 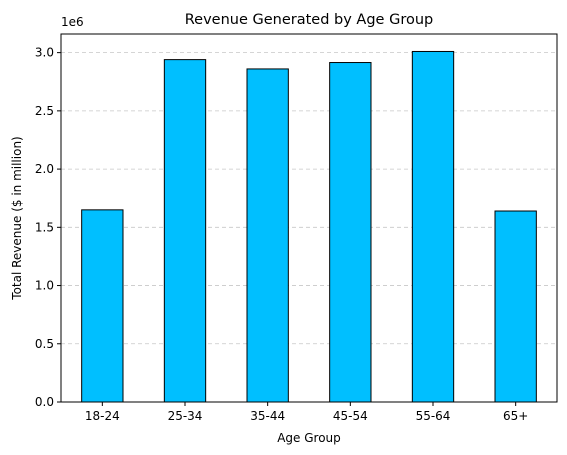 What do you see at coordinates (306, 412) in the screenshot?
I see `x-ticks: 18-24 25-34 35-44 45-54 55-64 65+` at bounding box center [306, 412].